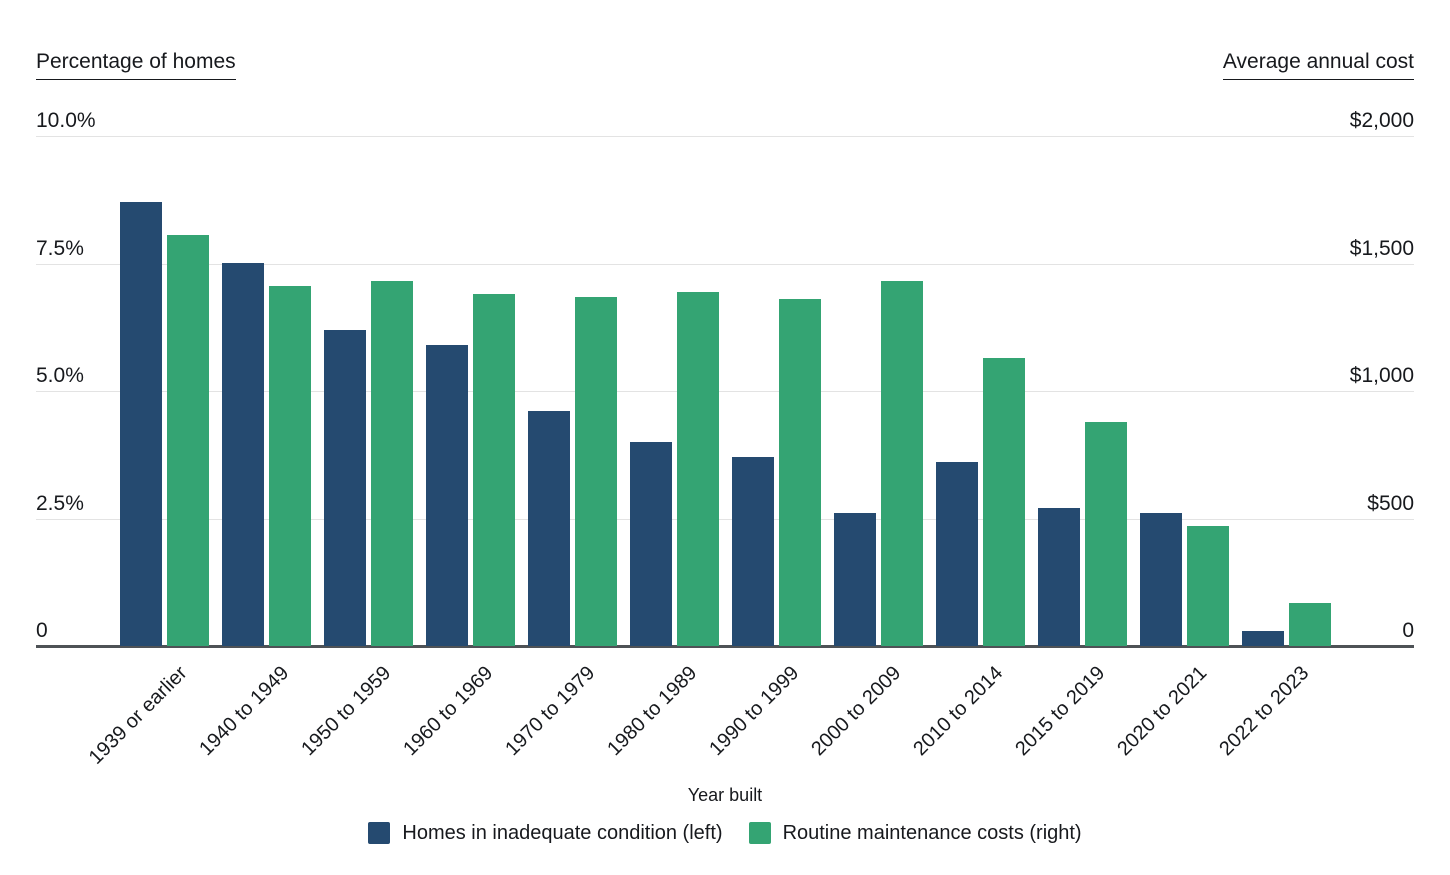  What do you see at coordinates (60, 503) in the screenshot?
I see `left-axis-tick: 2.5%` at bounding box center [60, 503].